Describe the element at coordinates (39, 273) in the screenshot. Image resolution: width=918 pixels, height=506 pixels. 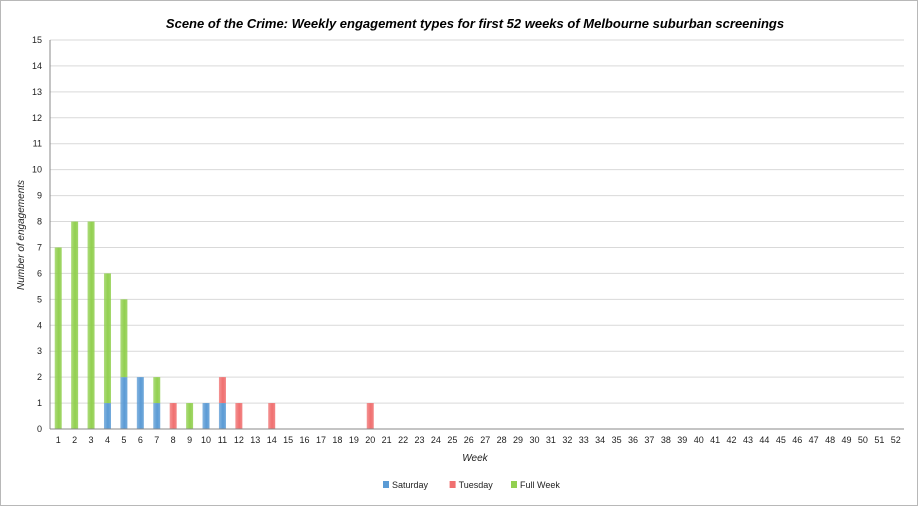
I see `y-tick-label: 6` at that location.